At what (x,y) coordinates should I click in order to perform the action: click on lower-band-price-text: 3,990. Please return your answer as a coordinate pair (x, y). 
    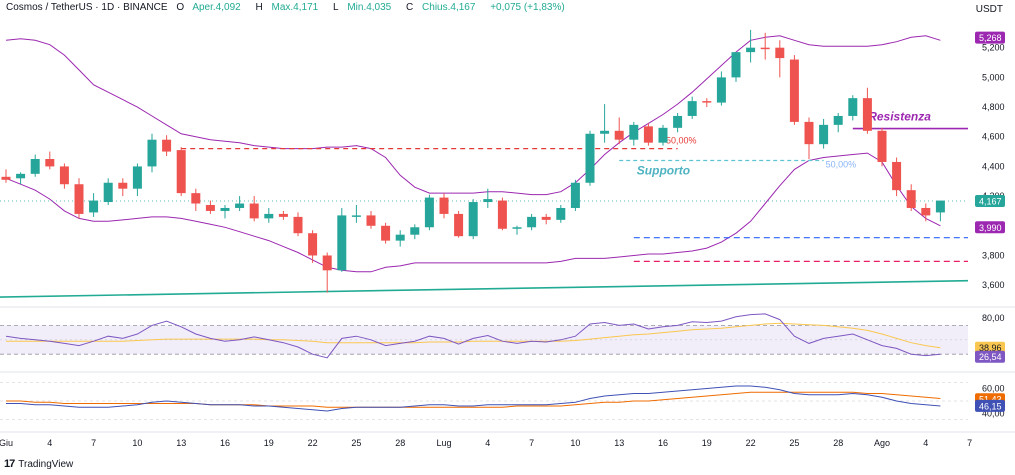
    Looking at the image, I should click on (990, 228).